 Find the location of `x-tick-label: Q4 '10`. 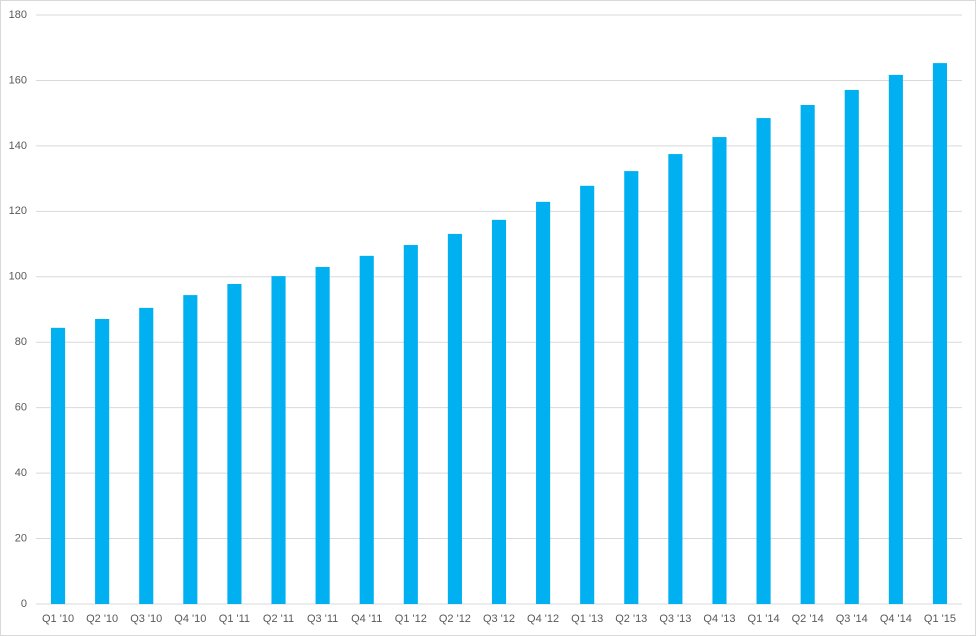

x-tick-label: Q4 '10 is located at coordinates (190, 619).